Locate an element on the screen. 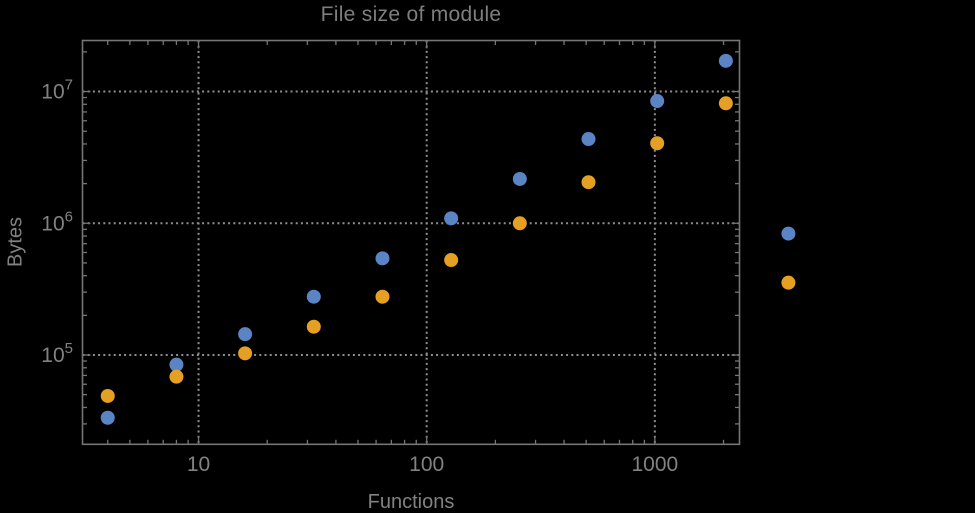 The height and width of the screenshot is (513, 975). y-tick-label: 10⁷ is located at coordinates (57, 90).